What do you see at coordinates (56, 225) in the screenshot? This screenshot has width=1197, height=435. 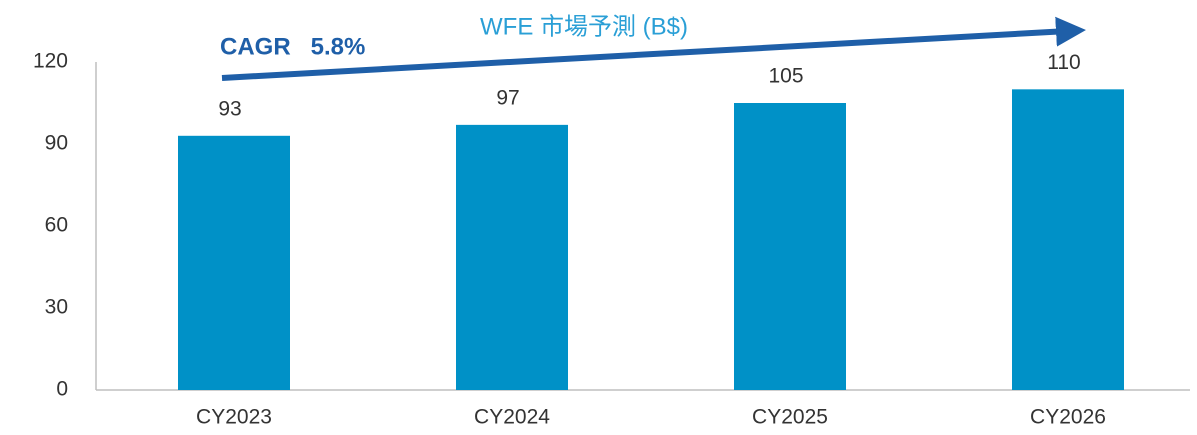 I see `y-tick-label: 60` at bounding box center [56, 225].